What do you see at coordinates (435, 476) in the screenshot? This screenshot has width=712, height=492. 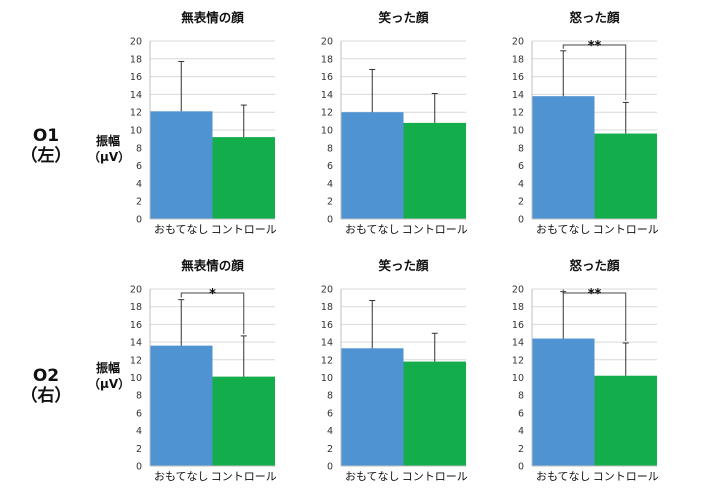 I see `chart5-category-label-2: コントロール` at bounding box center [435, 476].